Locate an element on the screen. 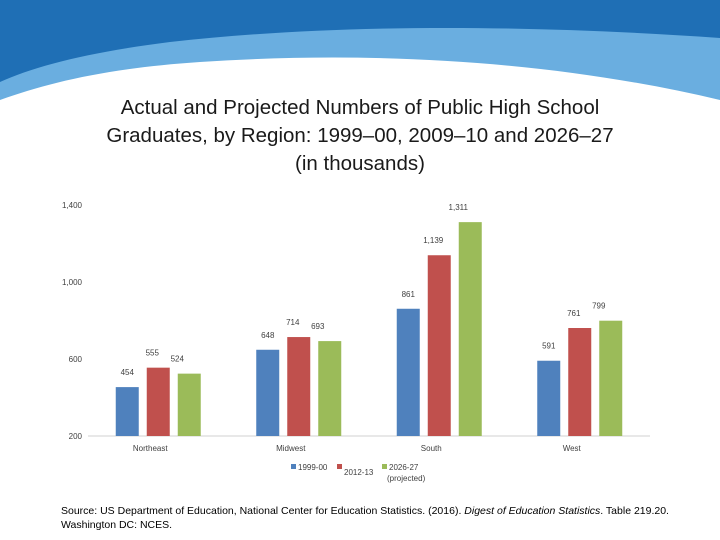 The image size is (720, 540). data-label: 524 is located at coordinates (178, 359).